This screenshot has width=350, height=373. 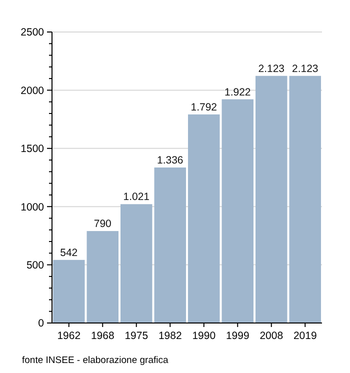 I want to click on data-label: 790, so click(x=103, y=224).